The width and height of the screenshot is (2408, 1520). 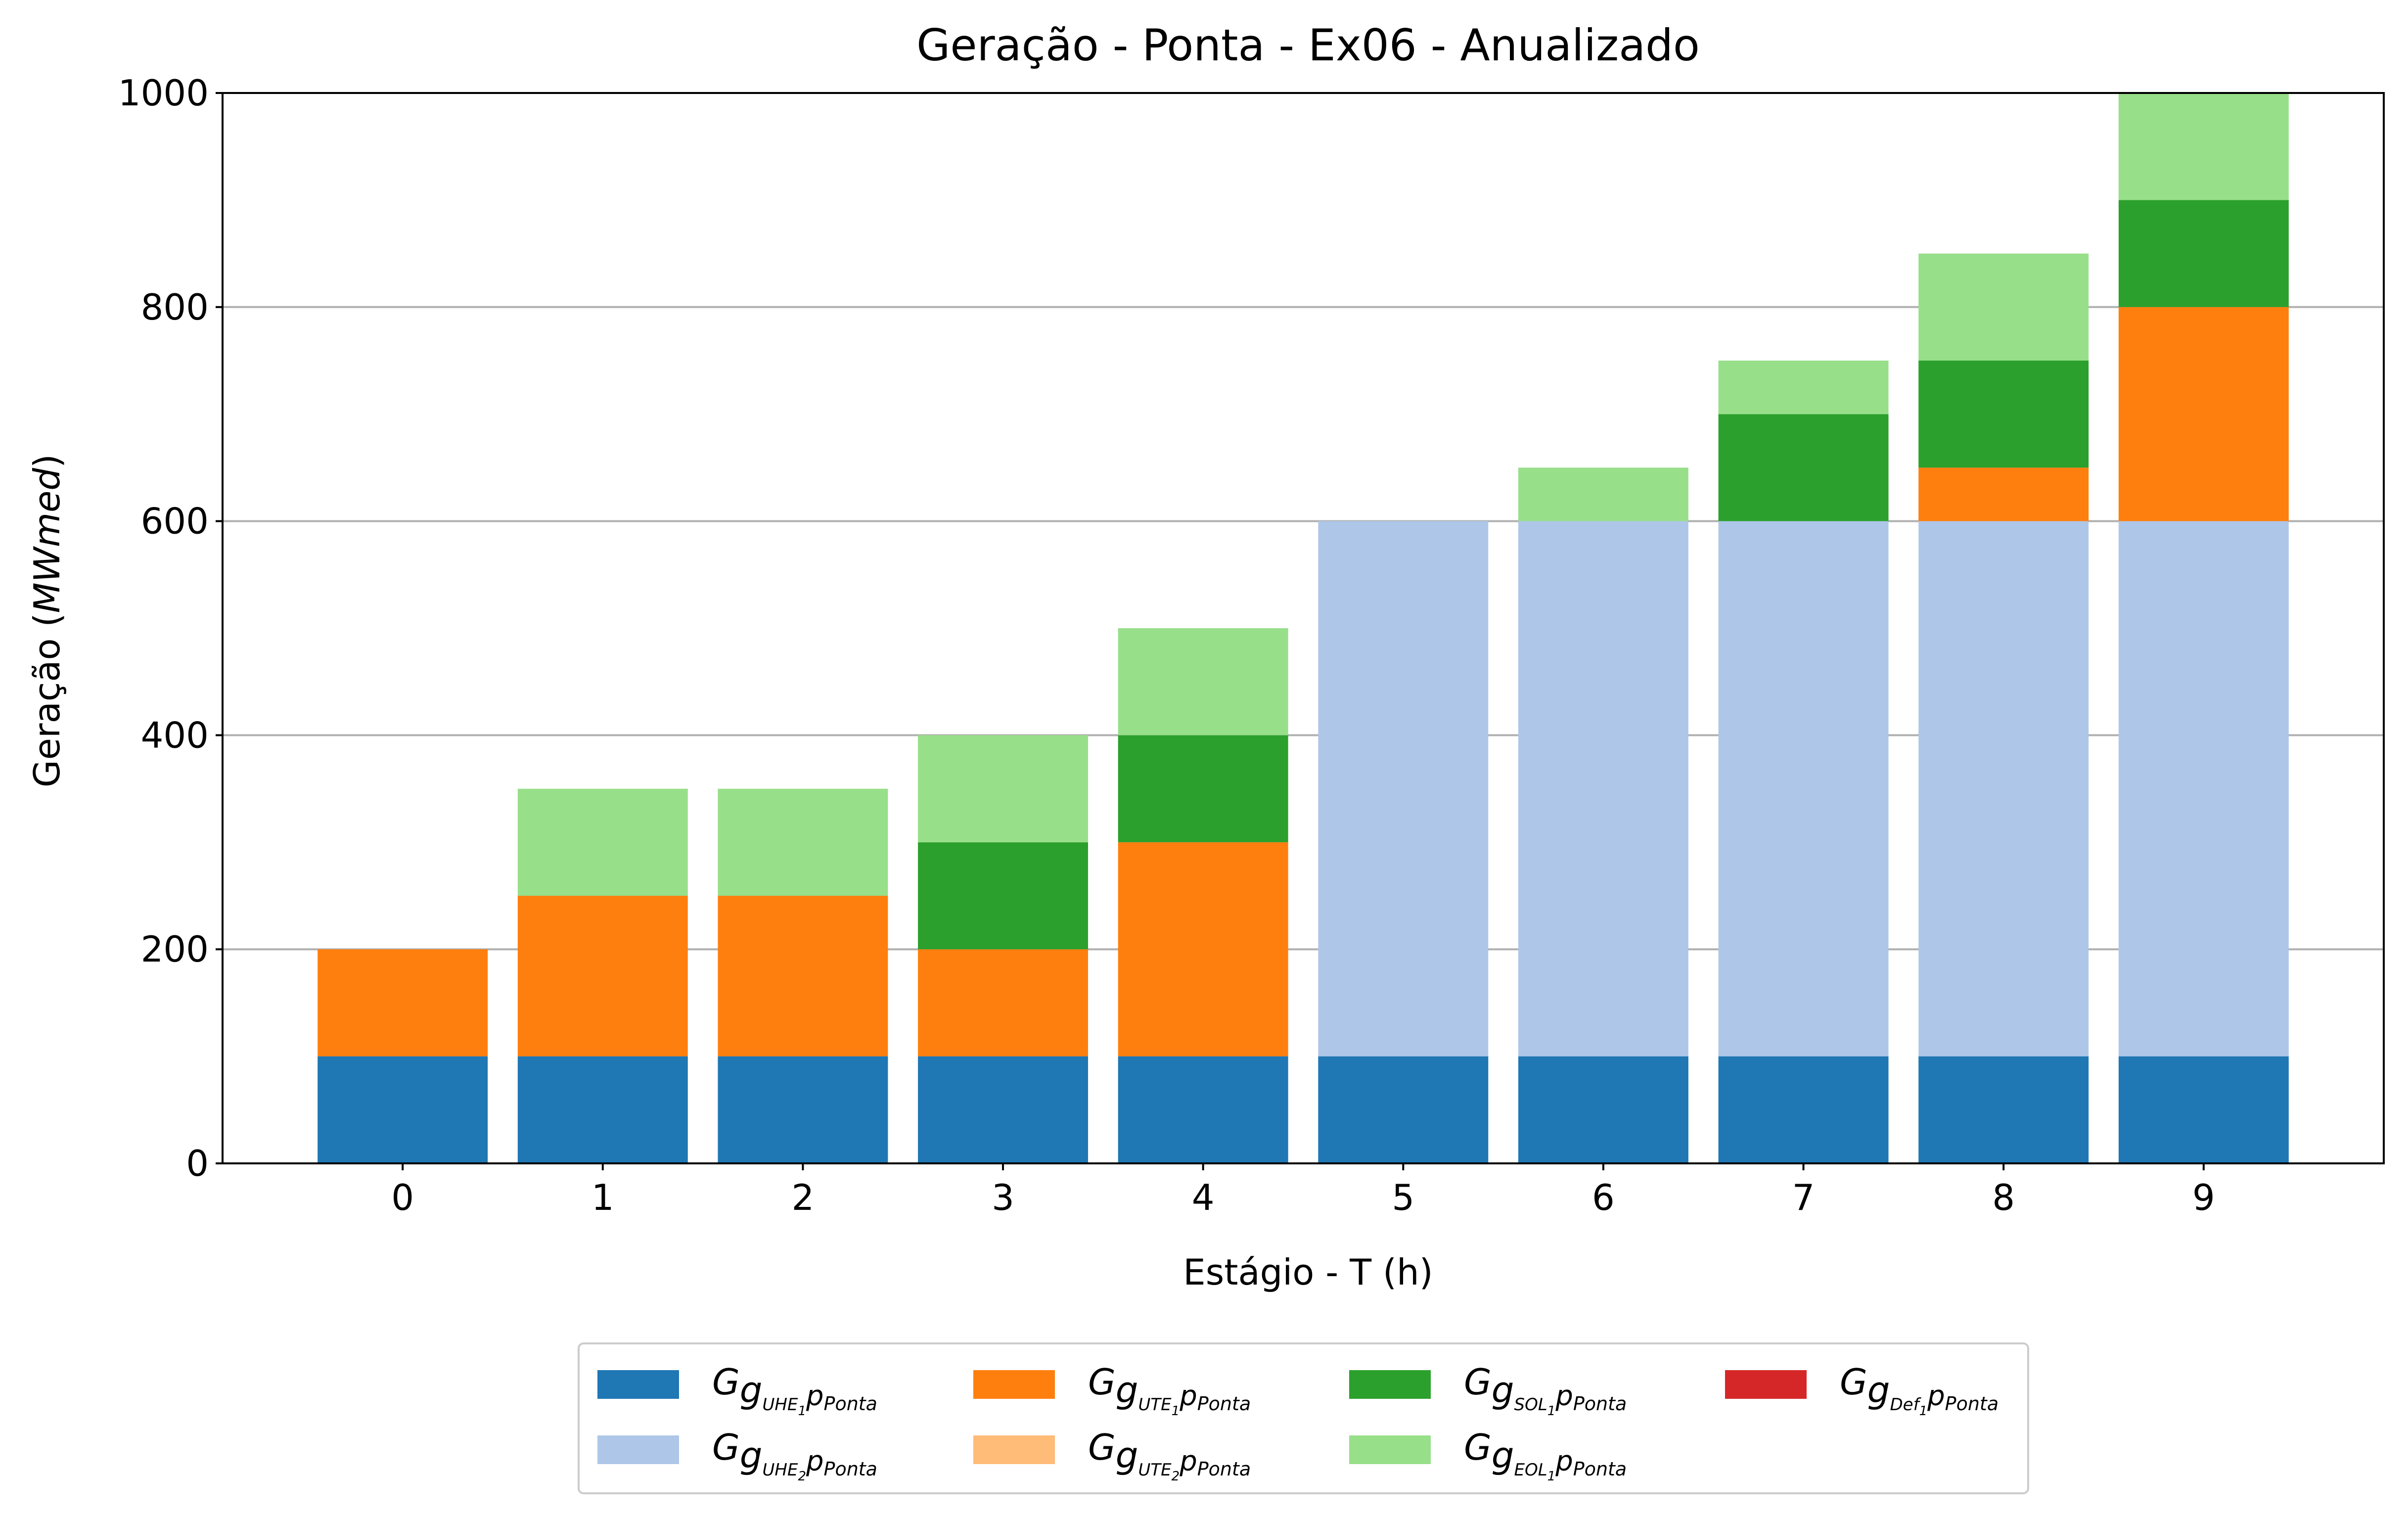 I want to click on legend-swatch-ute2, so click(x=1014, y=1449).